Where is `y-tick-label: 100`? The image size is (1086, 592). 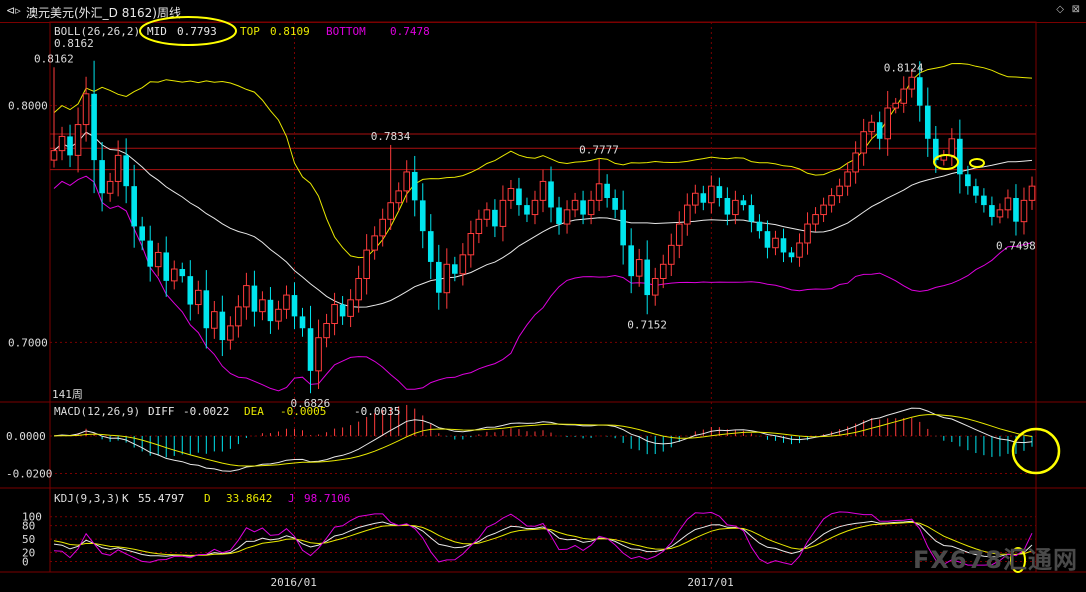
y-tick-label: 100 is located at coordinates (32, 517).